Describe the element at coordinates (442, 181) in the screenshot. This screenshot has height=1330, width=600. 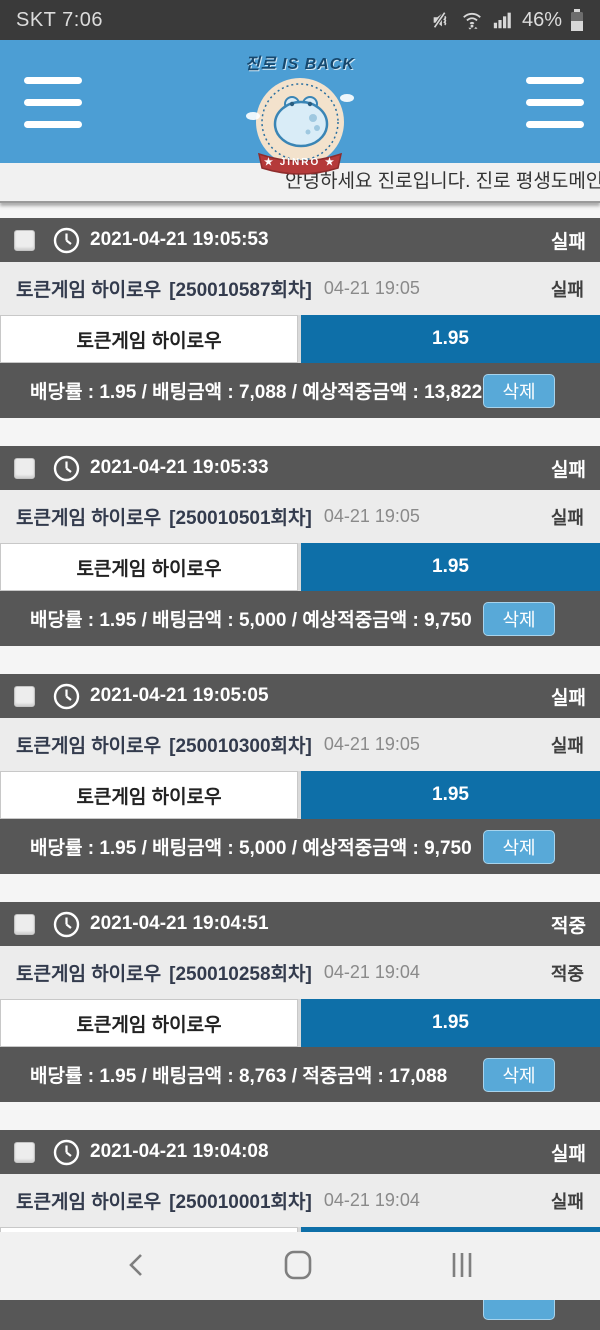
I see `notice-text: 안녕하세요 진로입니다. 진로 평생도메인은` at that location.